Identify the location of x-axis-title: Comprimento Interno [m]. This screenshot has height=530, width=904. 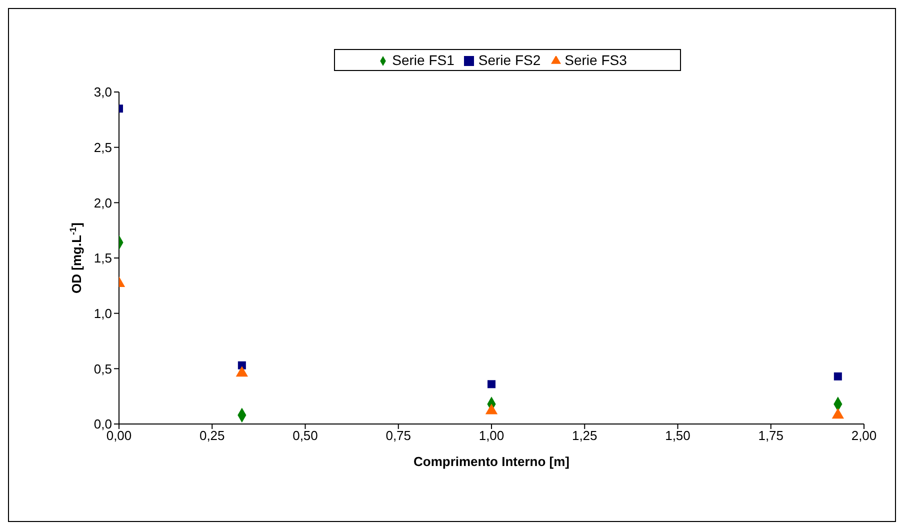
(492, 461).